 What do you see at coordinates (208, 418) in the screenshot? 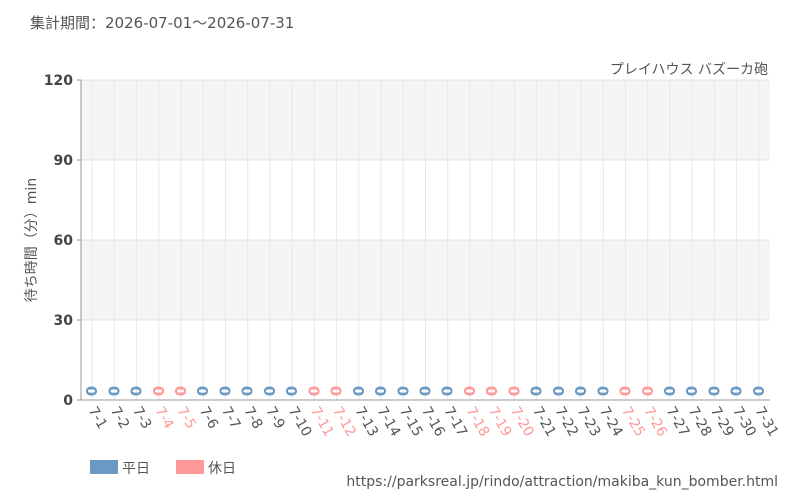
I see `x-tick-label: 7-6` at bounding box center [208, 418].